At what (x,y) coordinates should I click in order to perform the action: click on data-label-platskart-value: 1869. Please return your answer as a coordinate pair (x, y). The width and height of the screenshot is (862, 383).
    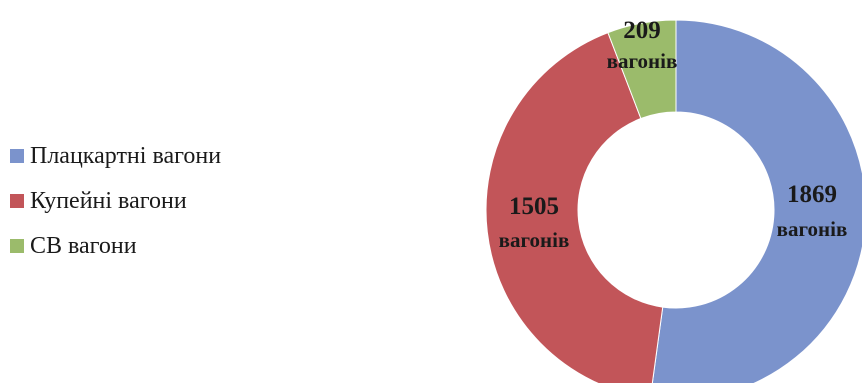
    Looking at the image, I should click on (812, 194).